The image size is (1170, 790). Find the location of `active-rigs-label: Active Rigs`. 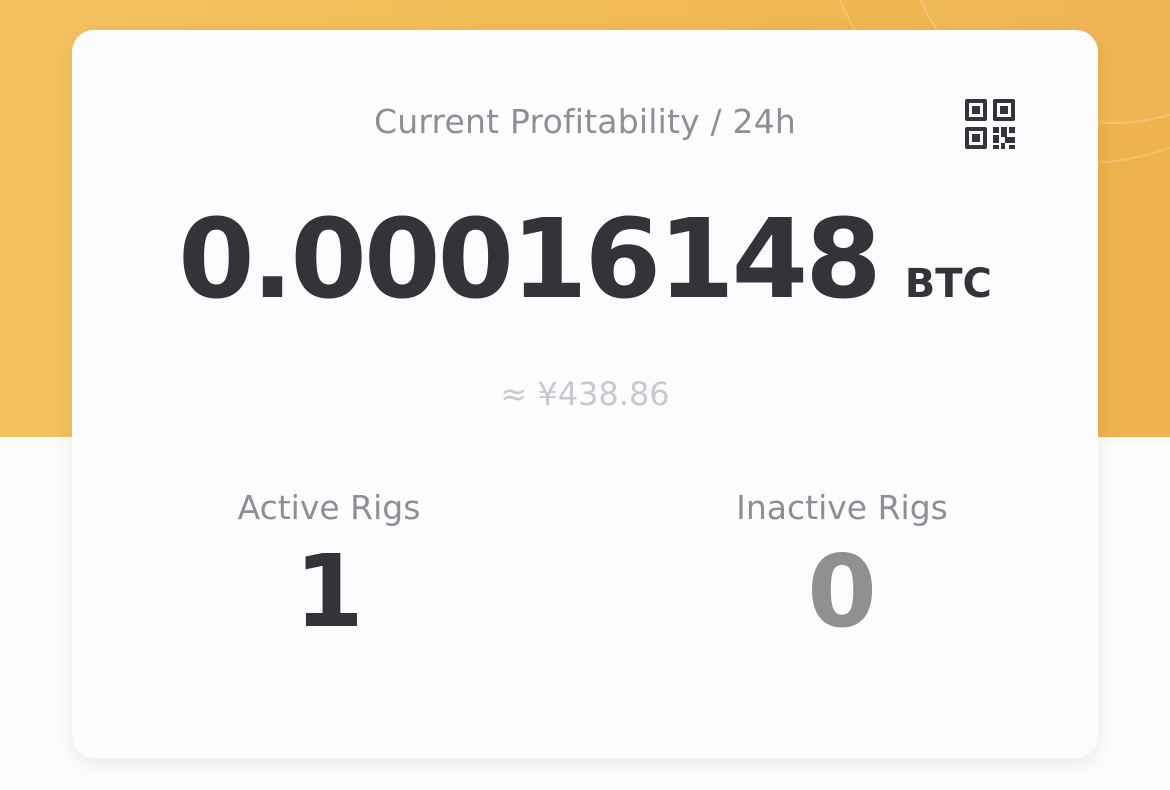

active-rigs-label: Active Rigs is located at coordinates (329, 507).